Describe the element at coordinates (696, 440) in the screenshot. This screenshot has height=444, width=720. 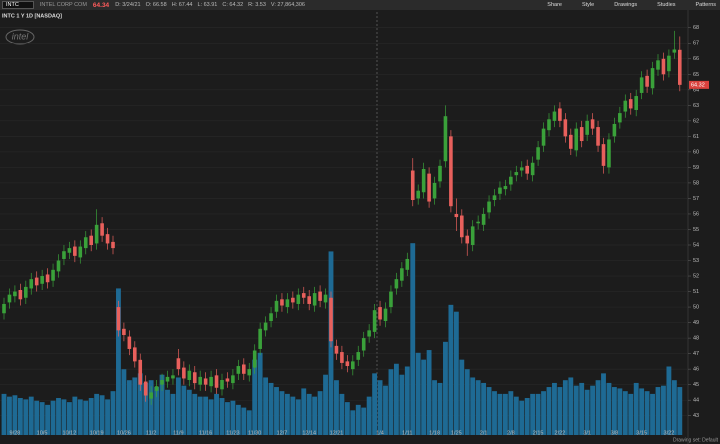
I see `footer: Drawing set: Default` at that location.